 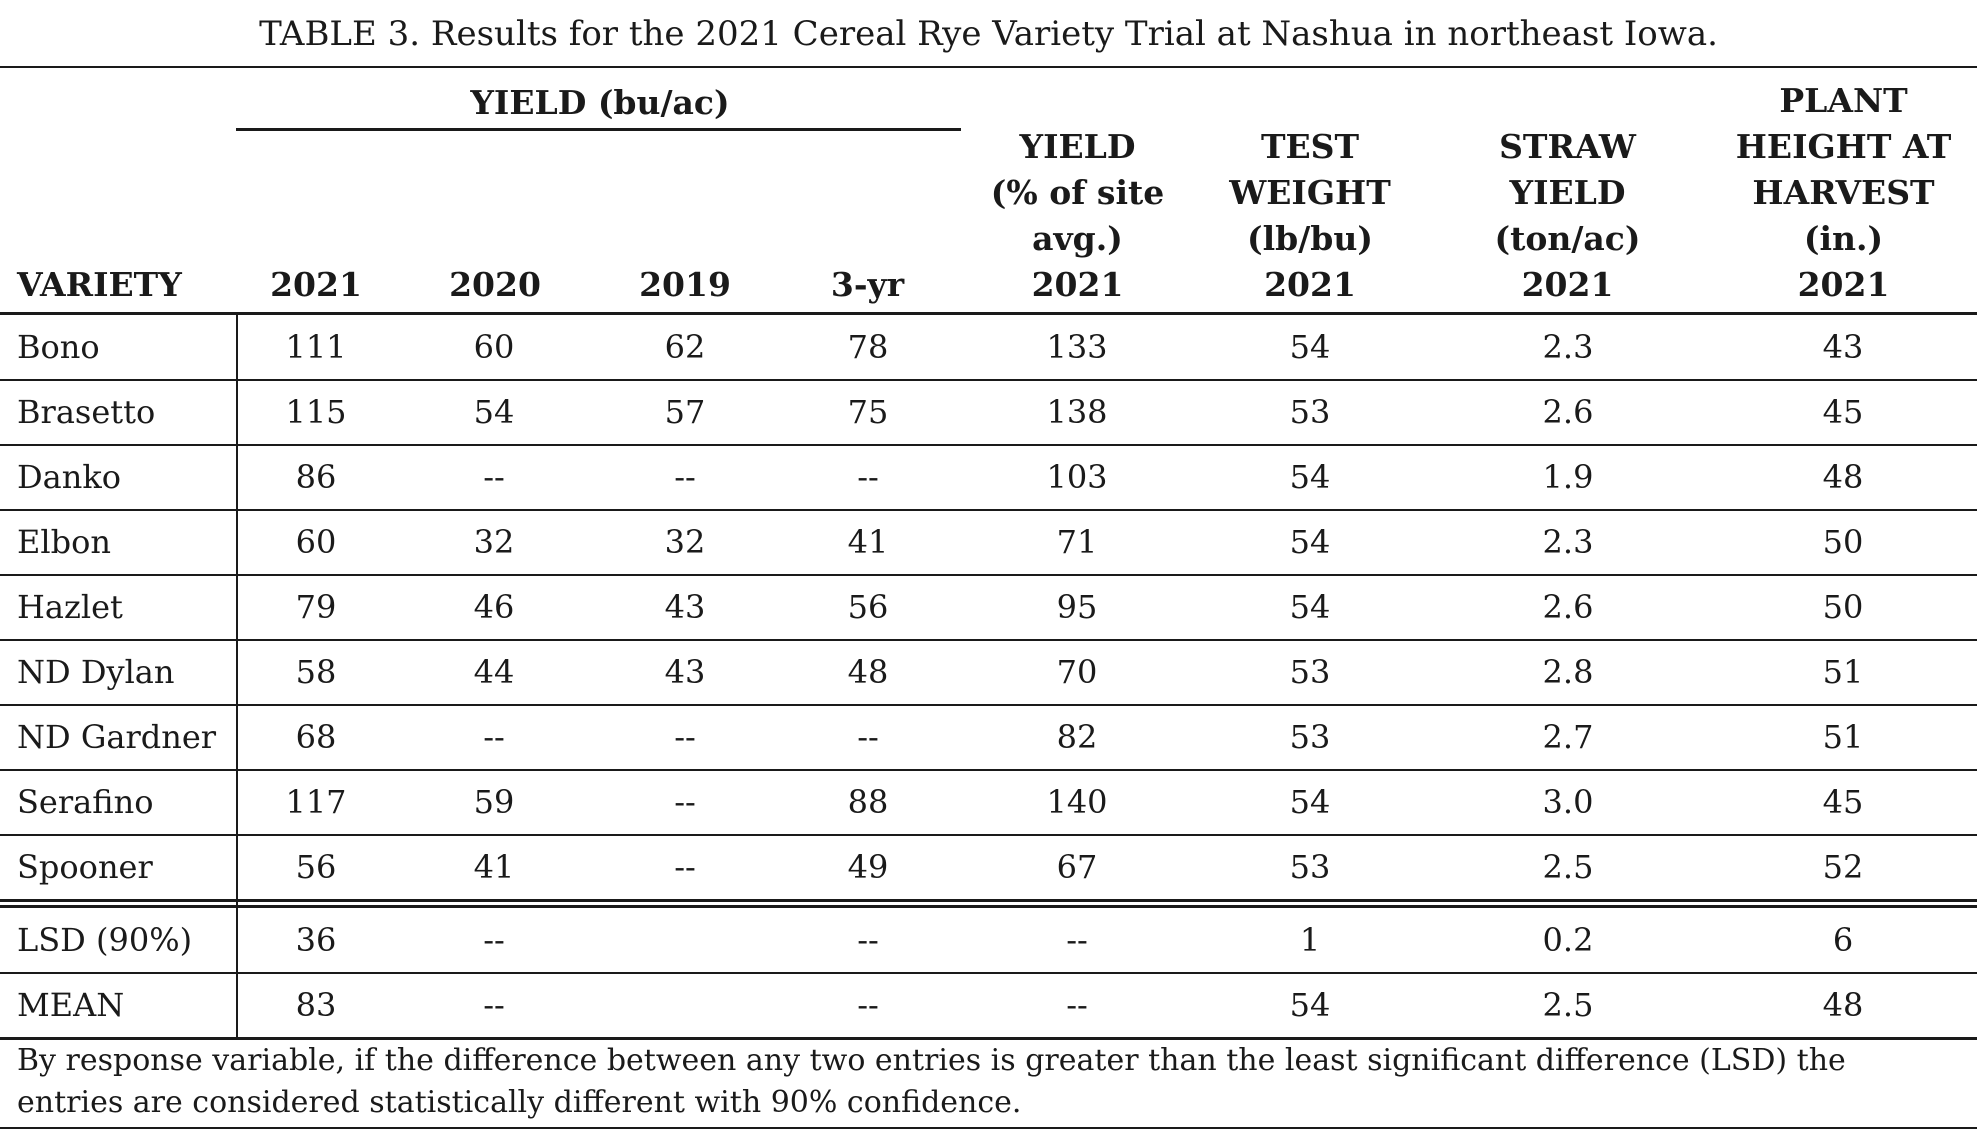 What do you see at coordinates (70, 607) in the screenshot?
I see `table-row-5-label: Hazlet` at bounding box center [70, 607].